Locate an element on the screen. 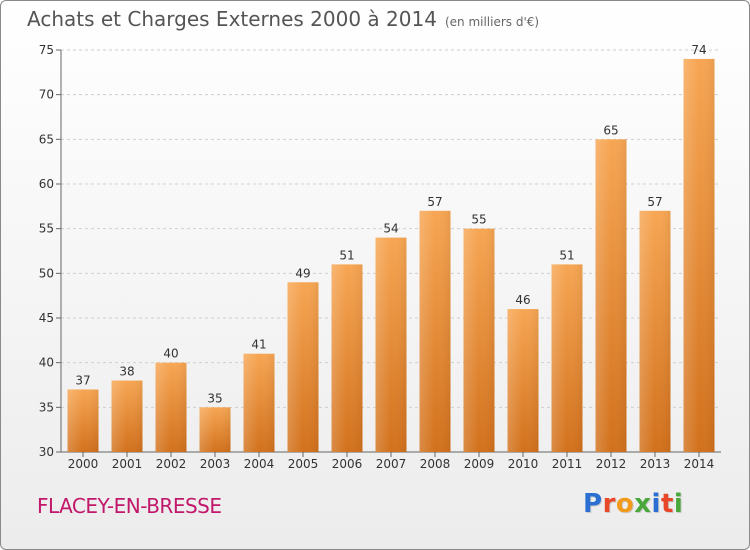  x-tick-label: 2009 is located at coordinates (479, 464).